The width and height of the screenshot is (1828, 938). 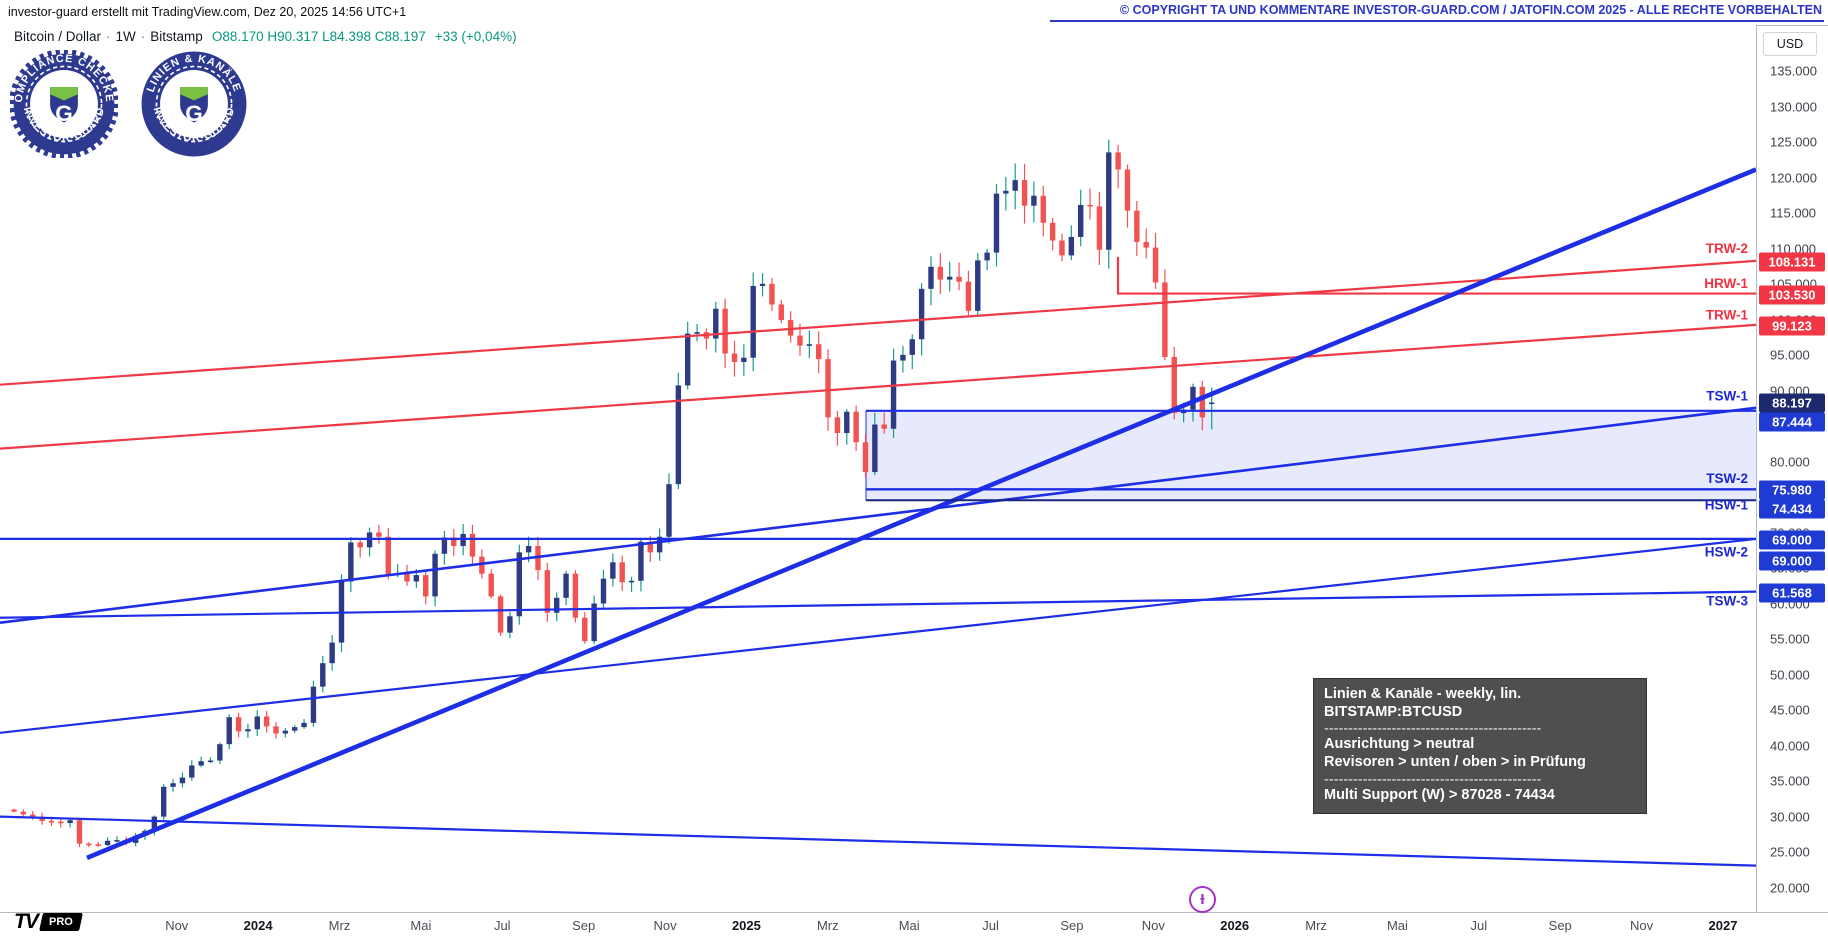 What do you see at coordinates (64, 113) in the screenshot?
I see `badge-letter: G` at bounding box center [64, 113].